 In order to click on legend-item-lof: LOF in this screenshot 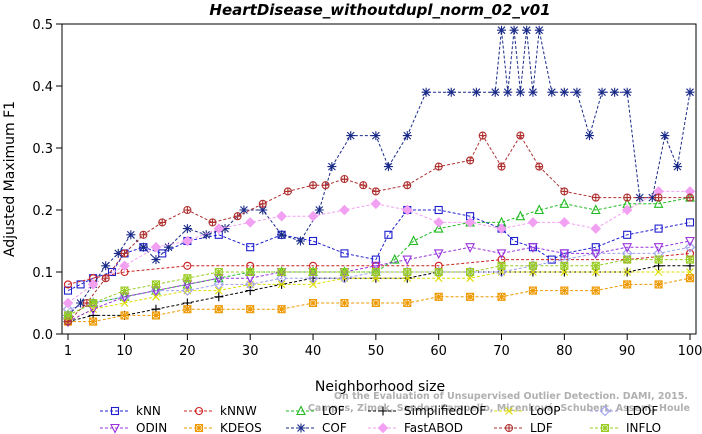, I will do `click(315, 411)`.